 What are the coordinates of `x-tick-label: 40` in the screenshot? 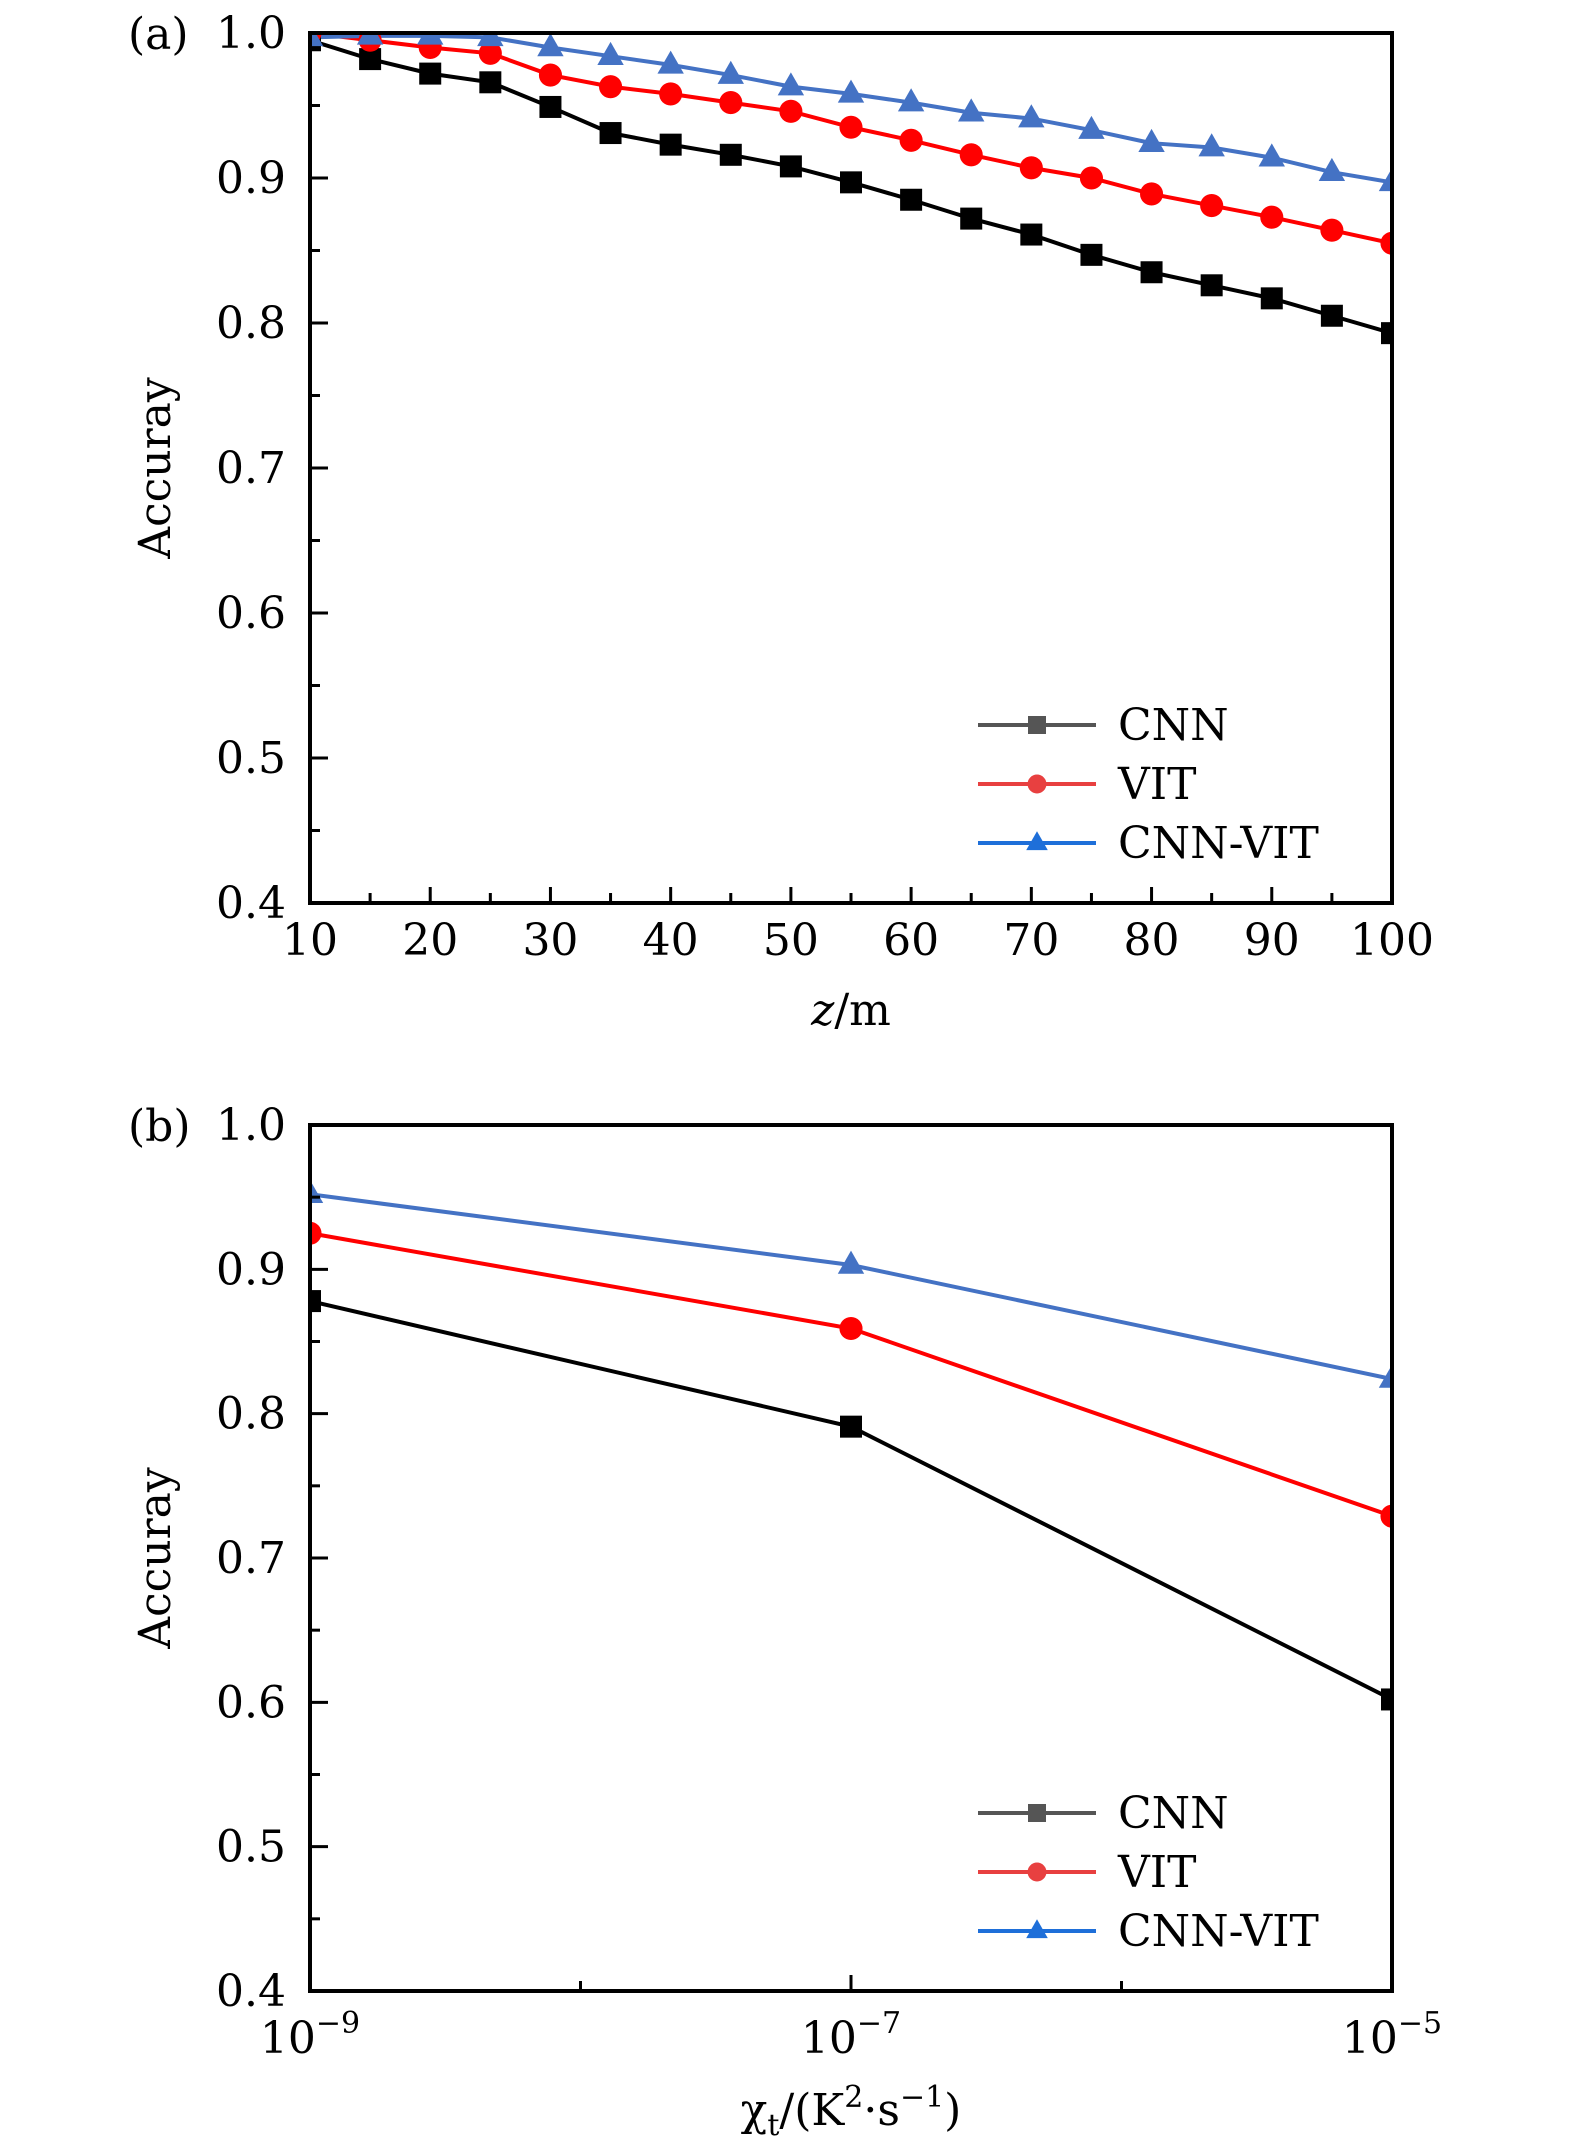 It's located at (671, 940).